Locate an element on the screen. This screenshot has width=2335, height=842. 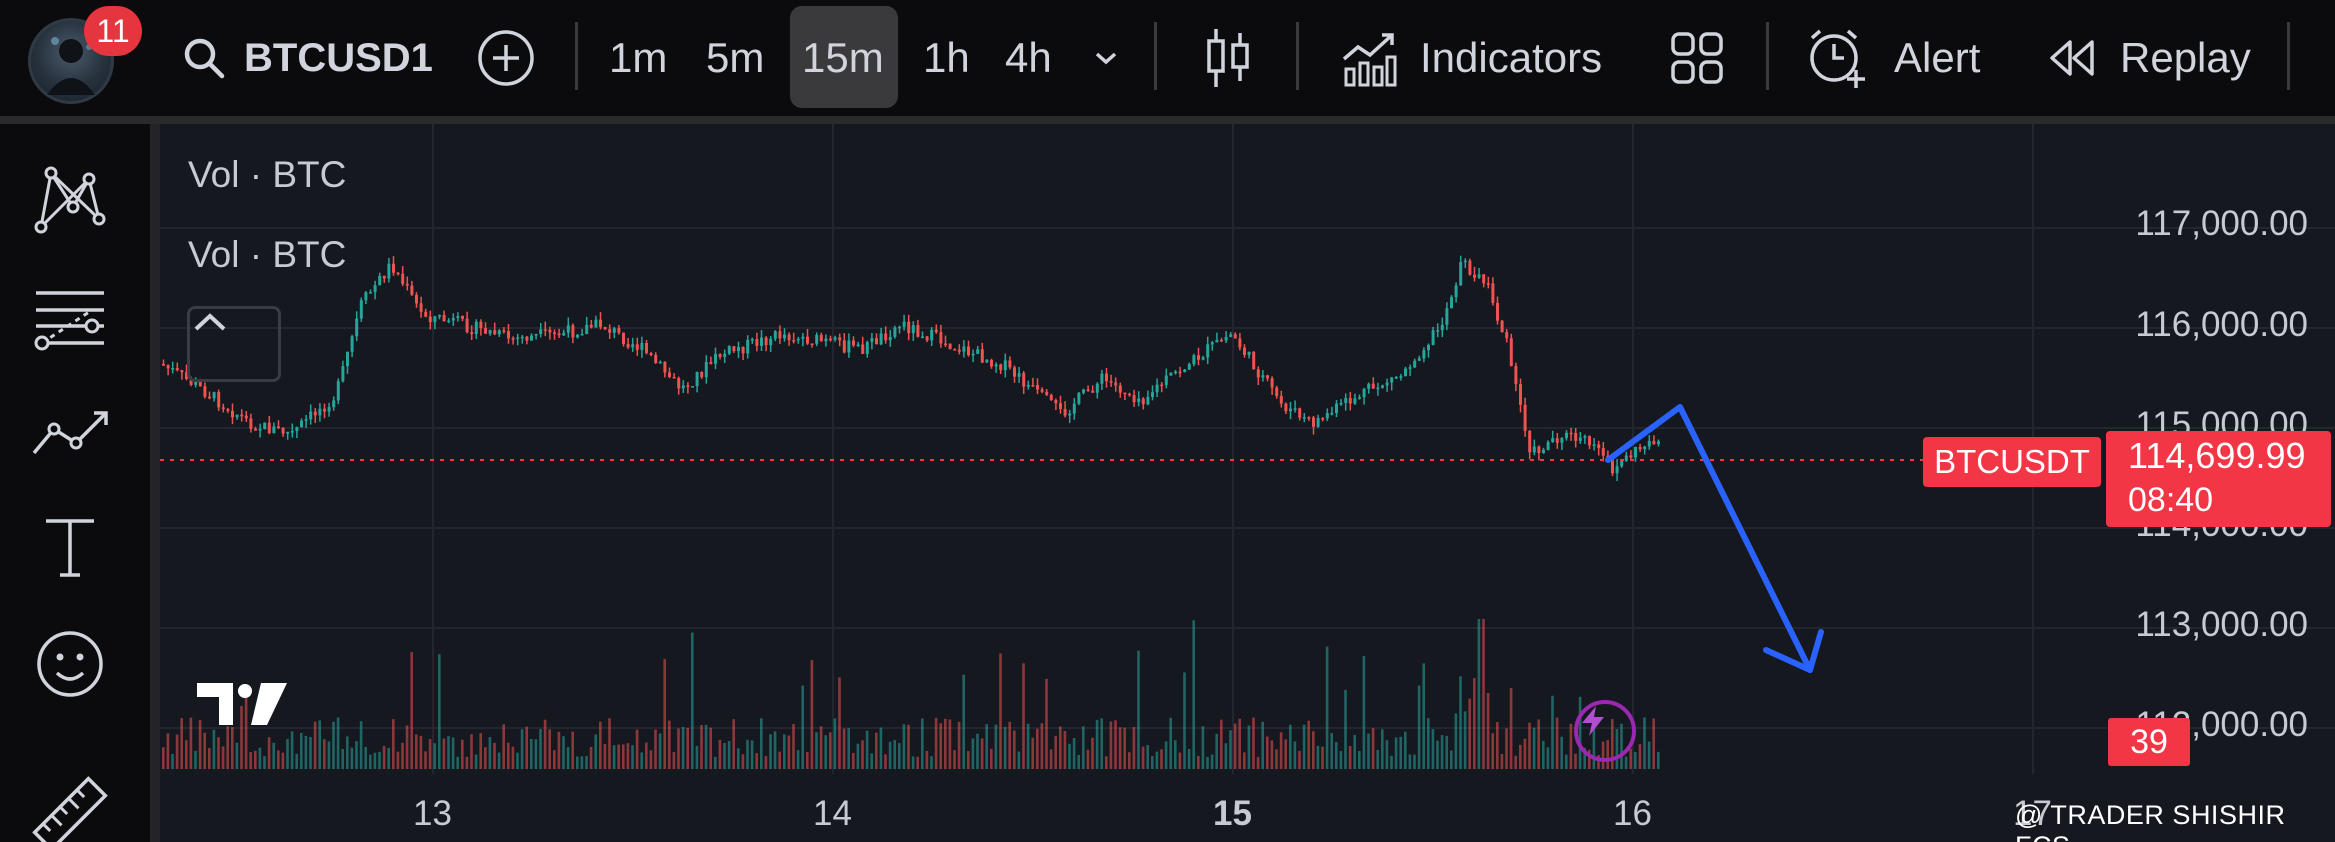
collapse-legend-button is located at coordinates (234, 344).